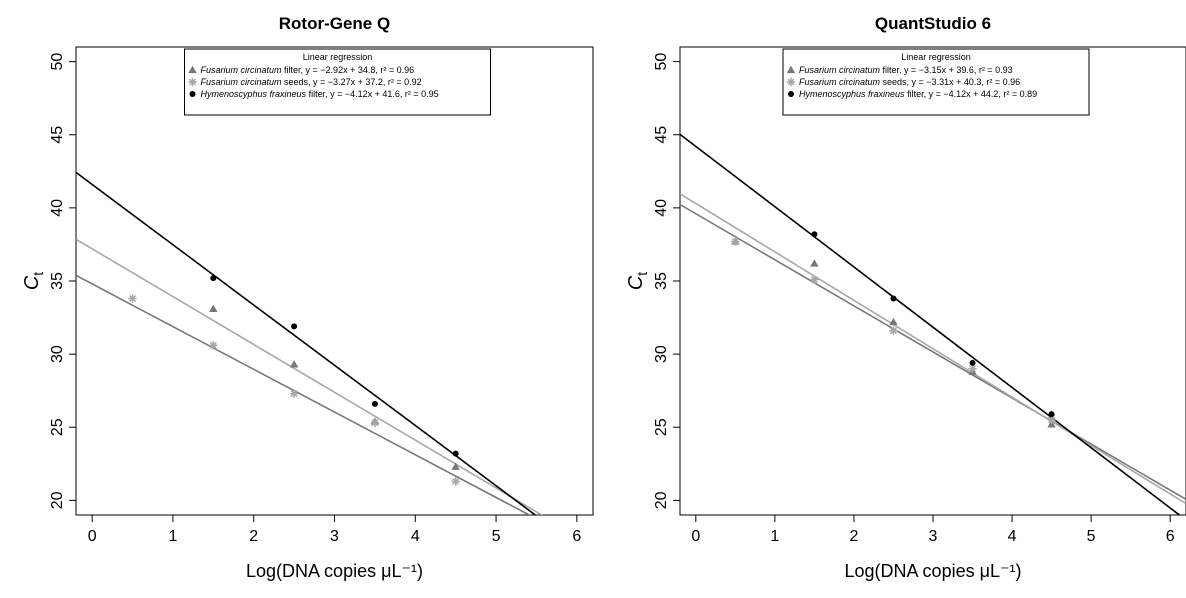 The width and height of the screenshot is (1186, 598). What do you see at coordinates (933, 23) in the screenshot?
I see `chart-title: QuantStudio 6` at bounding box center [933, 23].